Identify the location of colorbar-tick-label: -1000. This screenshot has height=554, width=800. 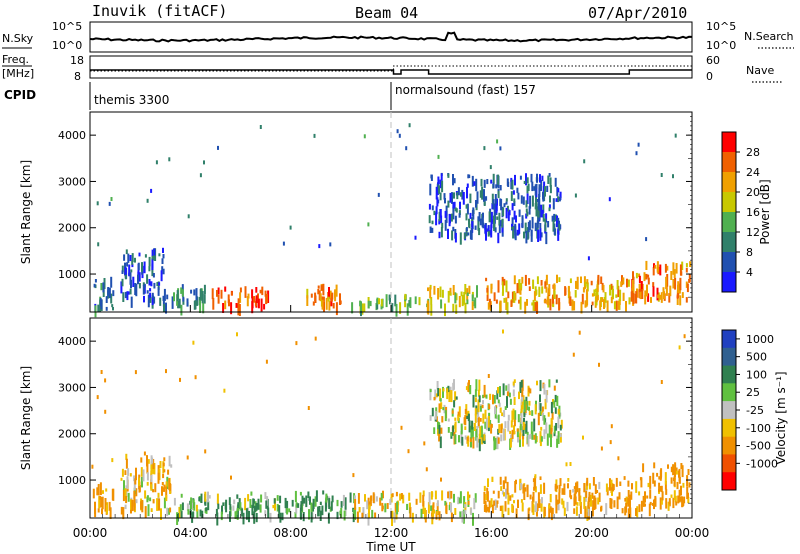
(762, 463).